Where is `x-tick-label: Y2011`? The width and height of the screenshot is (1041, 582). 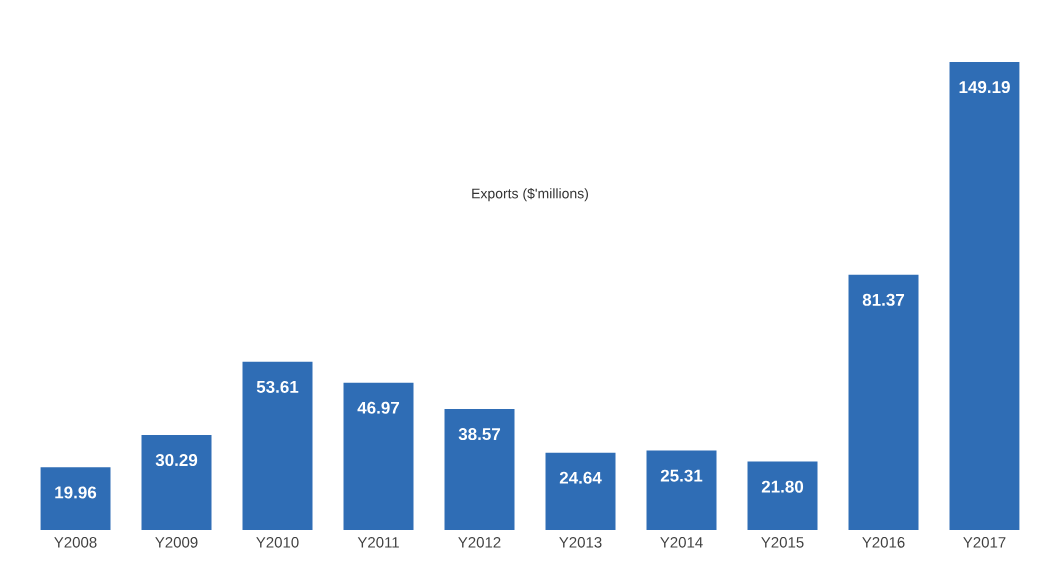 x-tick-label: Y2011 is located at coordinates (378, 542).